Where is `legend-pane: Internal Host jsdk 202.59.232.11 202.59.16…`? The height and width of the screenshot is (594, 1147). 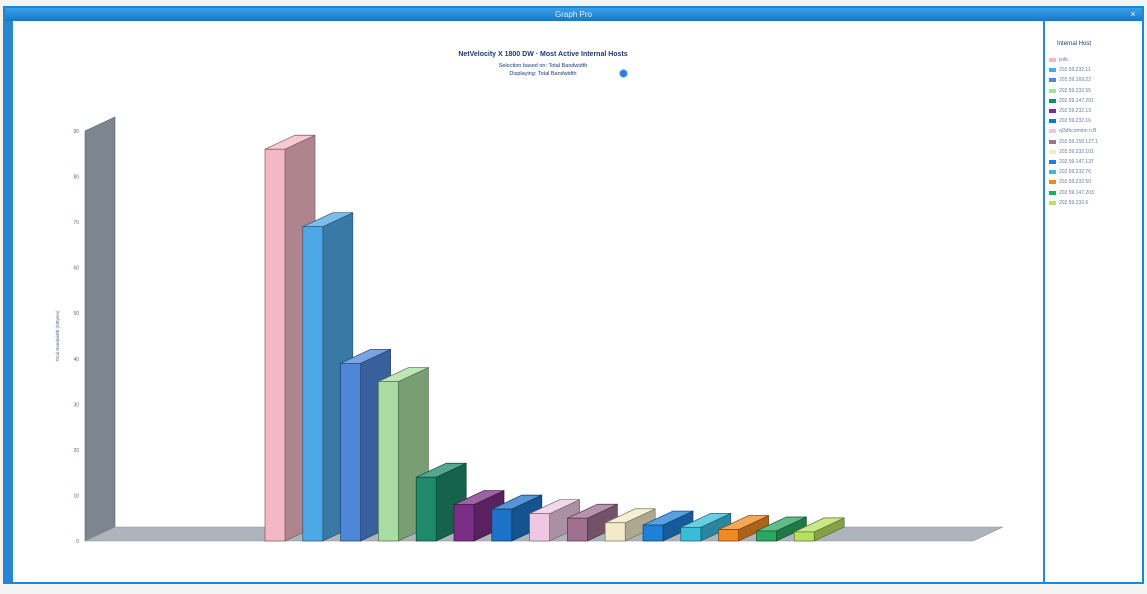 legend-pane: Internal Host jsdk 202.59.232.11 202.59.16… is located at coordinates (1093, 301).